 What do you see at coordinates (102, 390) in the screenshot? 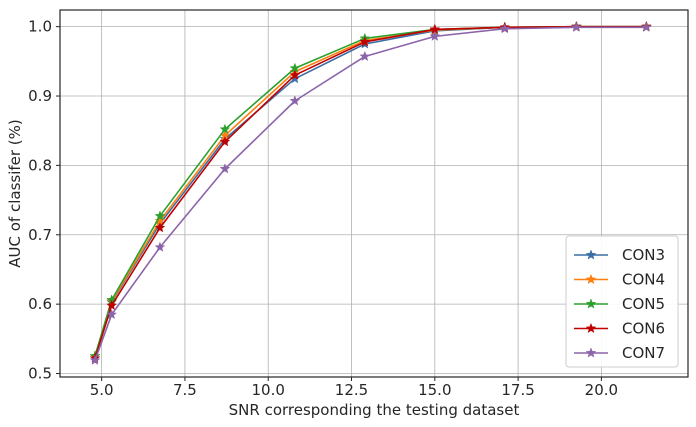
I see `x-tick-label: 5.0` at bounding box center [102, 390].